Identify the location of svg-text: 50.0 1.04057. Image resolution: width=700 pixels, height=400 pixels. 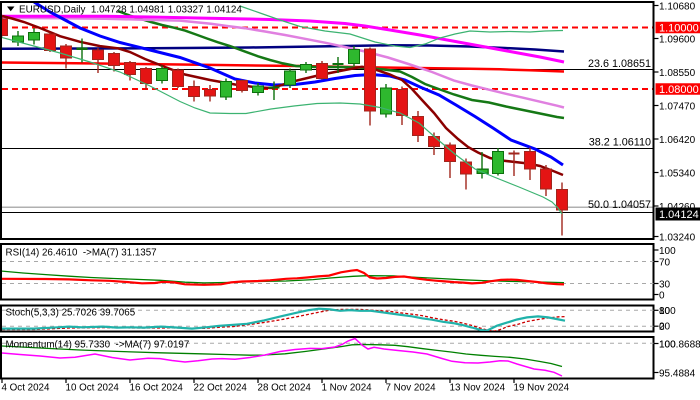
(619, 205).